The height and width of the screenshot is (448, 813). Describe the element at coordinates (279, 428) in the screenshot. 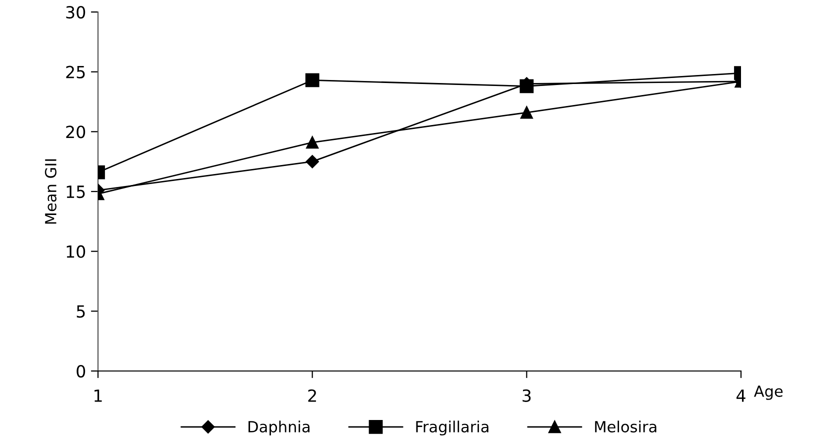

I see `legend-label: Daphnia` at that location.